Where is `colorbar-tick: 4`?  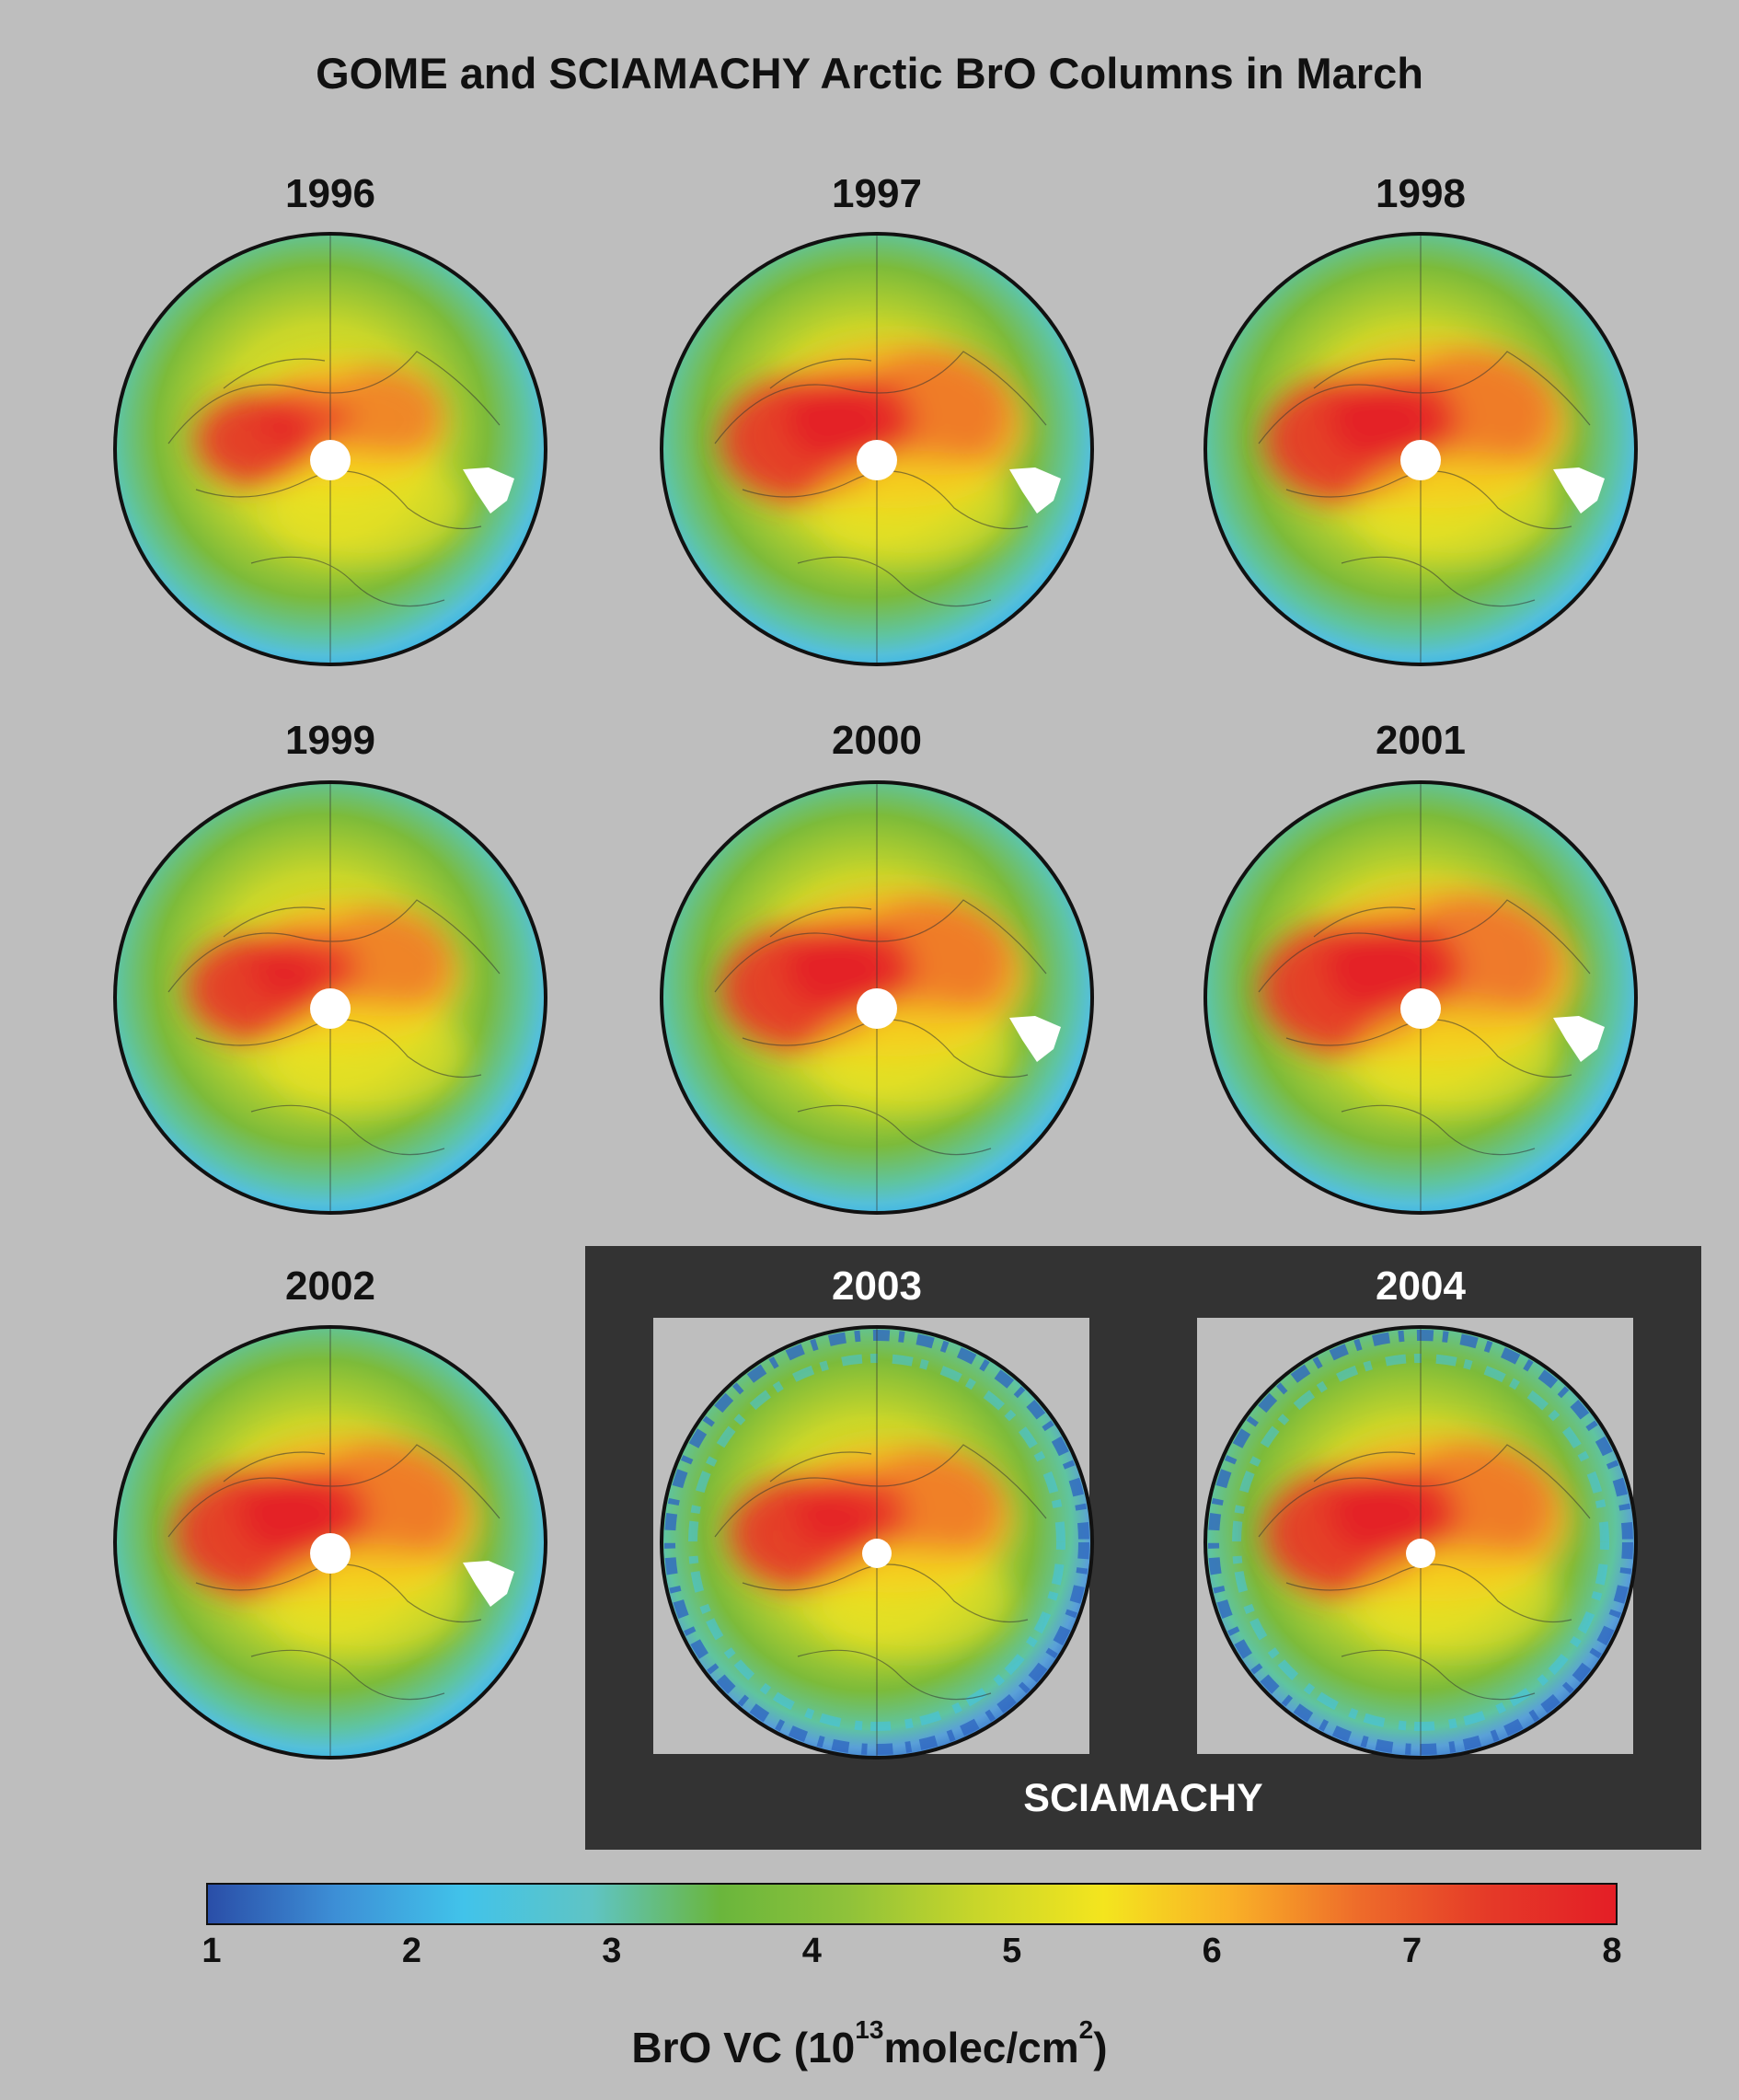
colorbar-tick: 4 is located at coordinates (811, 1951).